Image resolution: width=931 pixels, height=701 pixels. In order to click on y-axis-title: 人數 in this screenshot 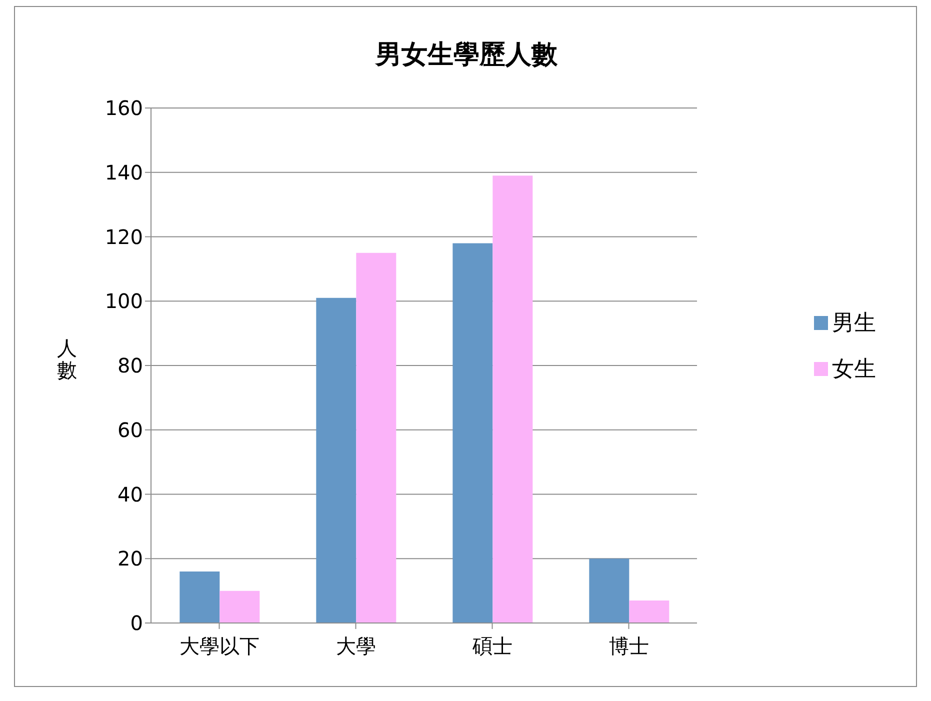, I will do `click(67, 359)`.